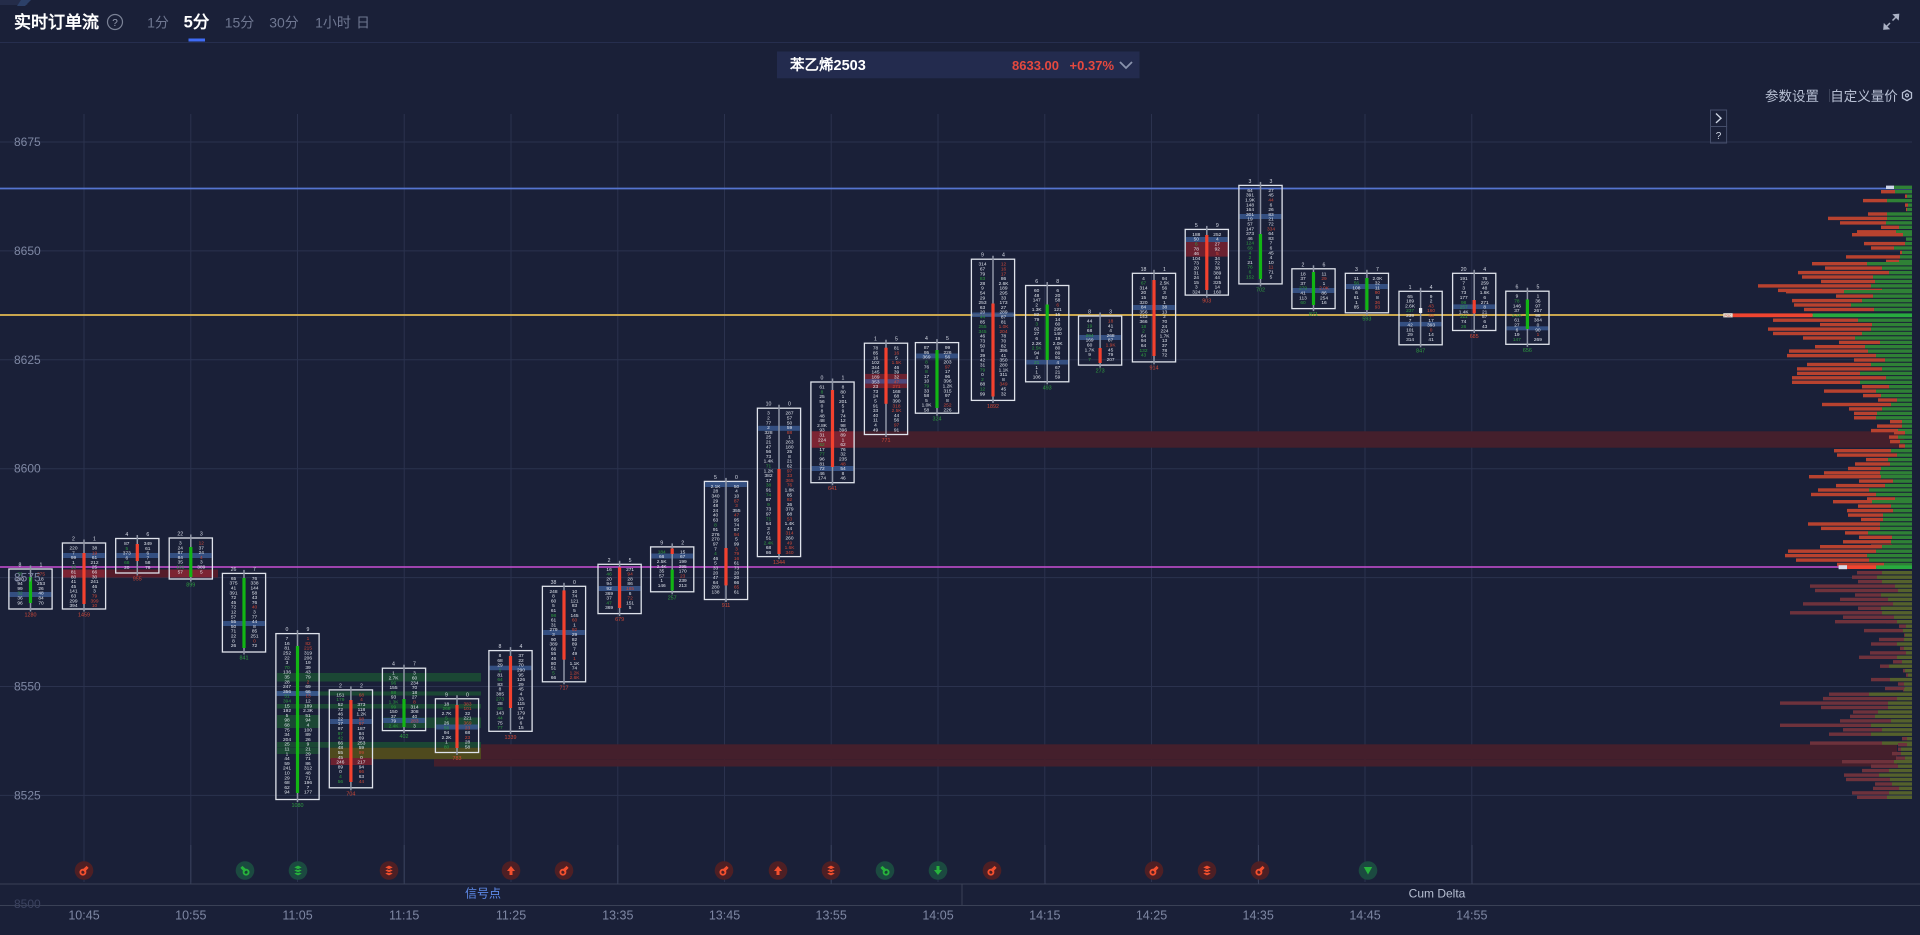  What do you see at coordinates (20, 584) in the screenshot?
I see `svg-text: 94` at bounding box center [20, 584].